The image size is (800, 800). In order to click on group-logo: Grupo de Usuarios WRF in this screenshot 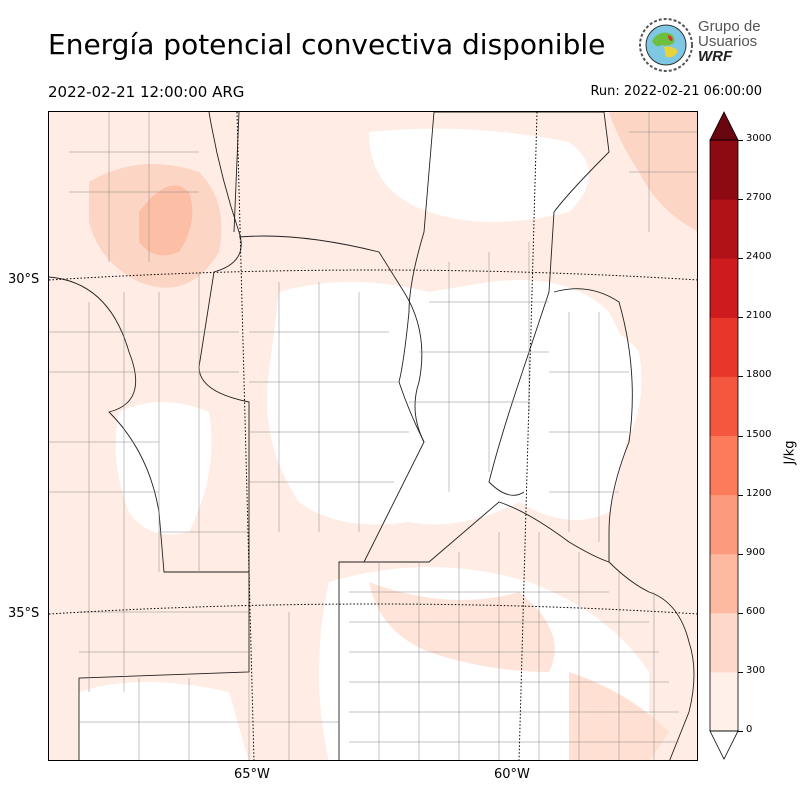, I will do `click(703, 45)`.